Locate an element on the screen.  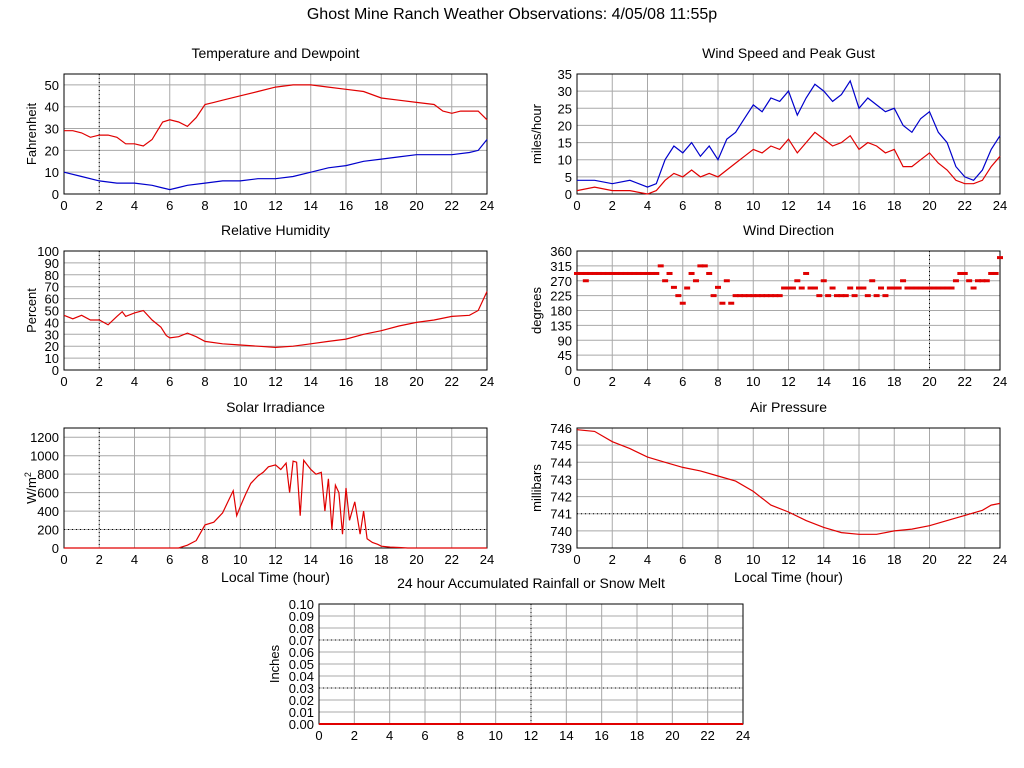
rain-xtick-label: 2 is located at coordinates (354, 735).